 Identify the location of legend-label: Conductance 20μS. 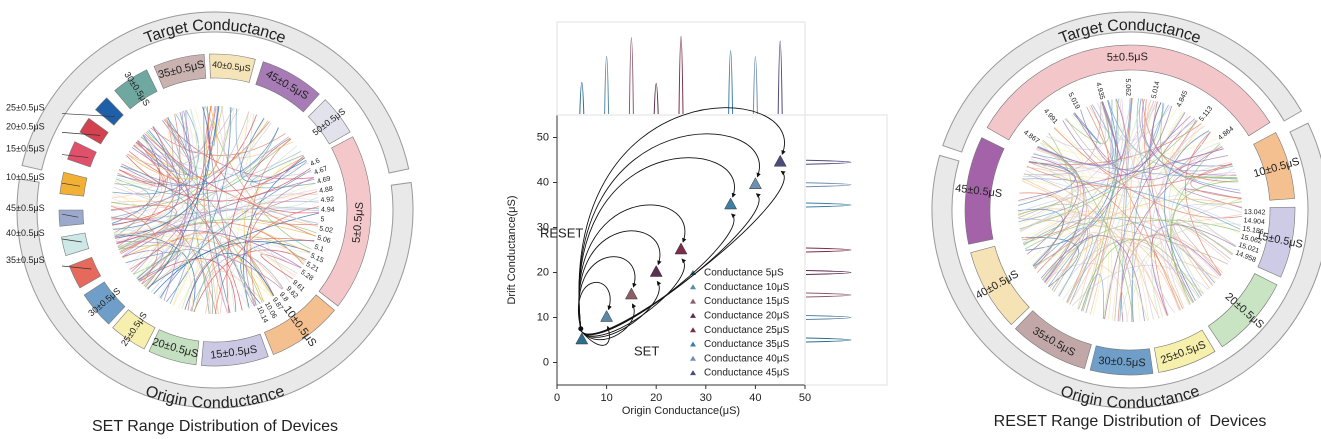
(747, 316).